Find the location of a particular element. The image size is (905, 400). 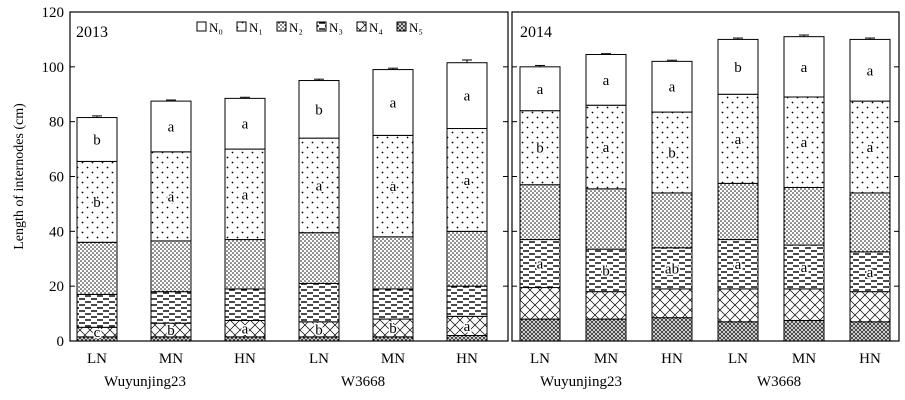

panel-year-label: 2014 is located at coordinates (536, 32).